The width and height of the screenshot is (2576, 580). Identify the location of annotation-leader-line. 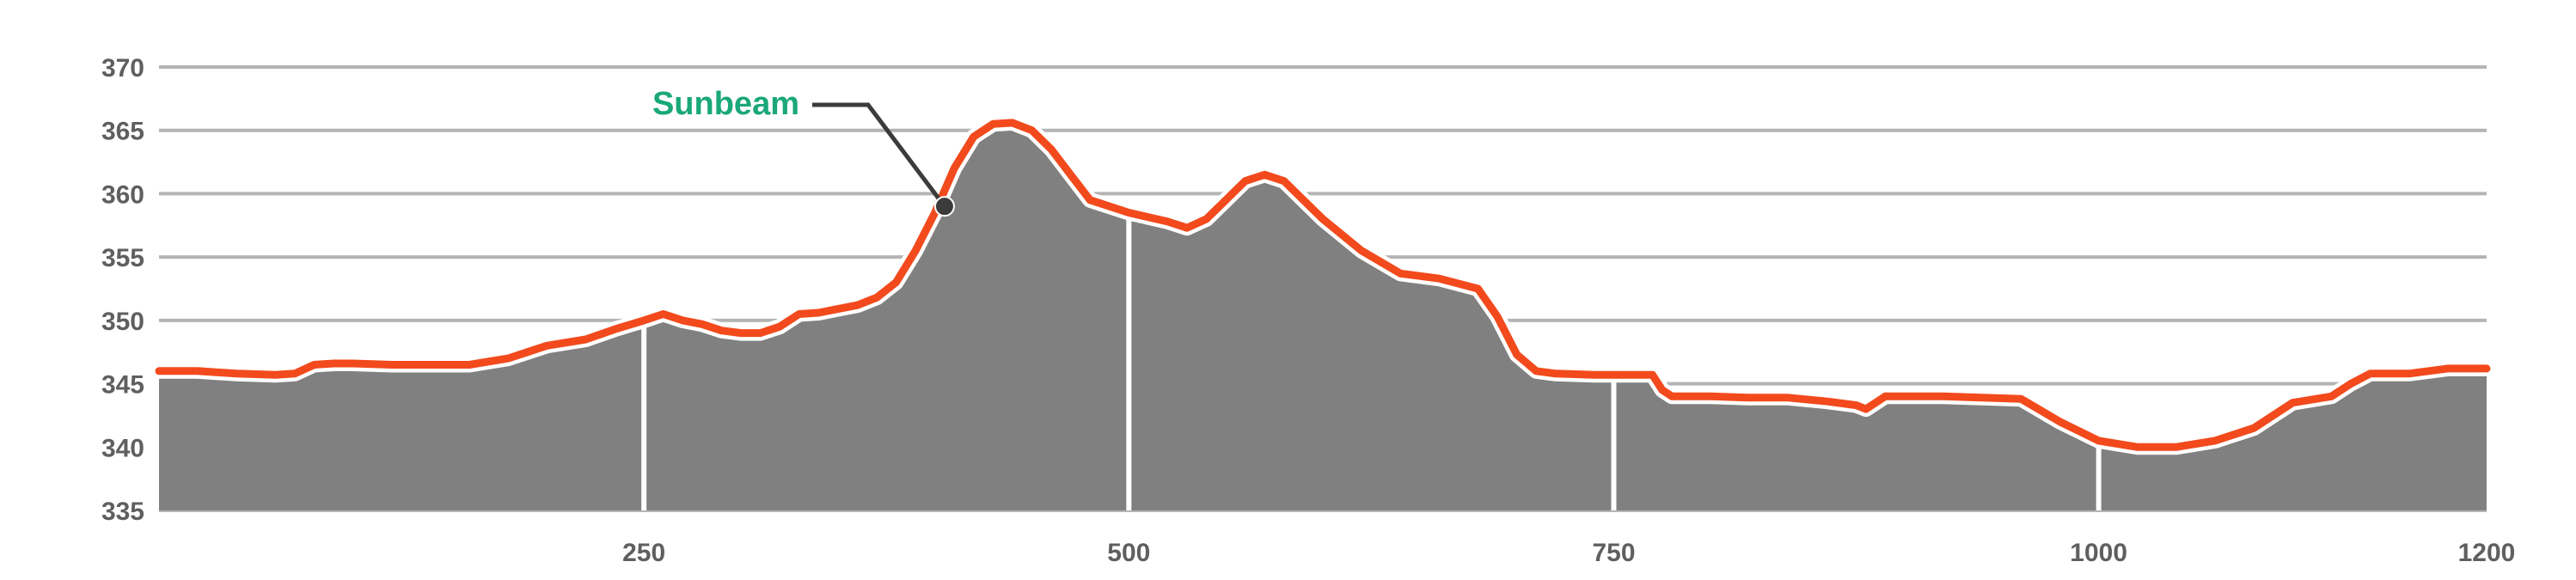
(879, 155).